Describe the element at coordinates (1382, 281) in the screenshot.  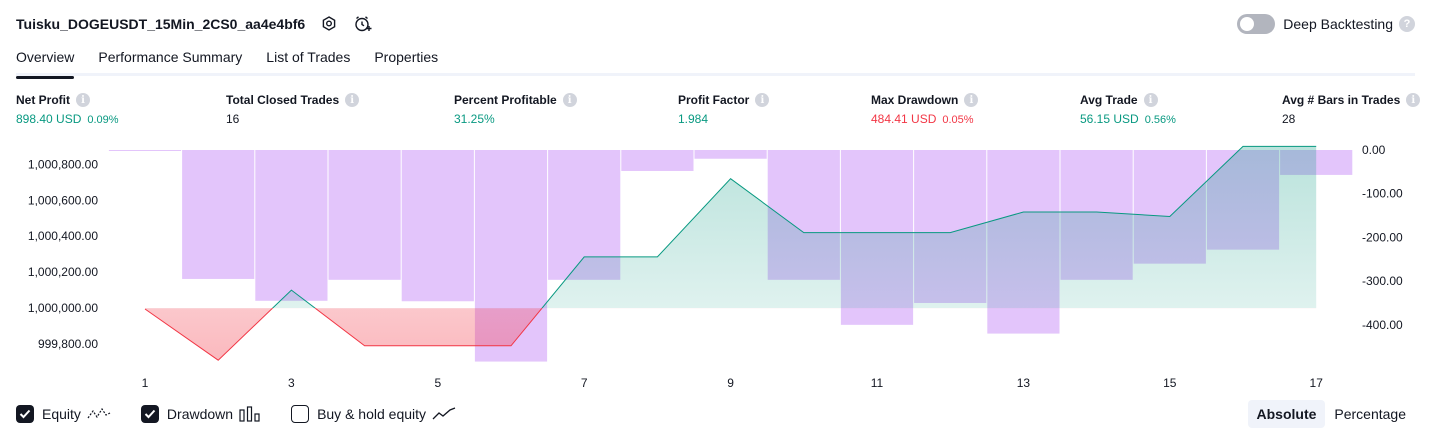
I see `right-axis-label: -300.00` at that location.